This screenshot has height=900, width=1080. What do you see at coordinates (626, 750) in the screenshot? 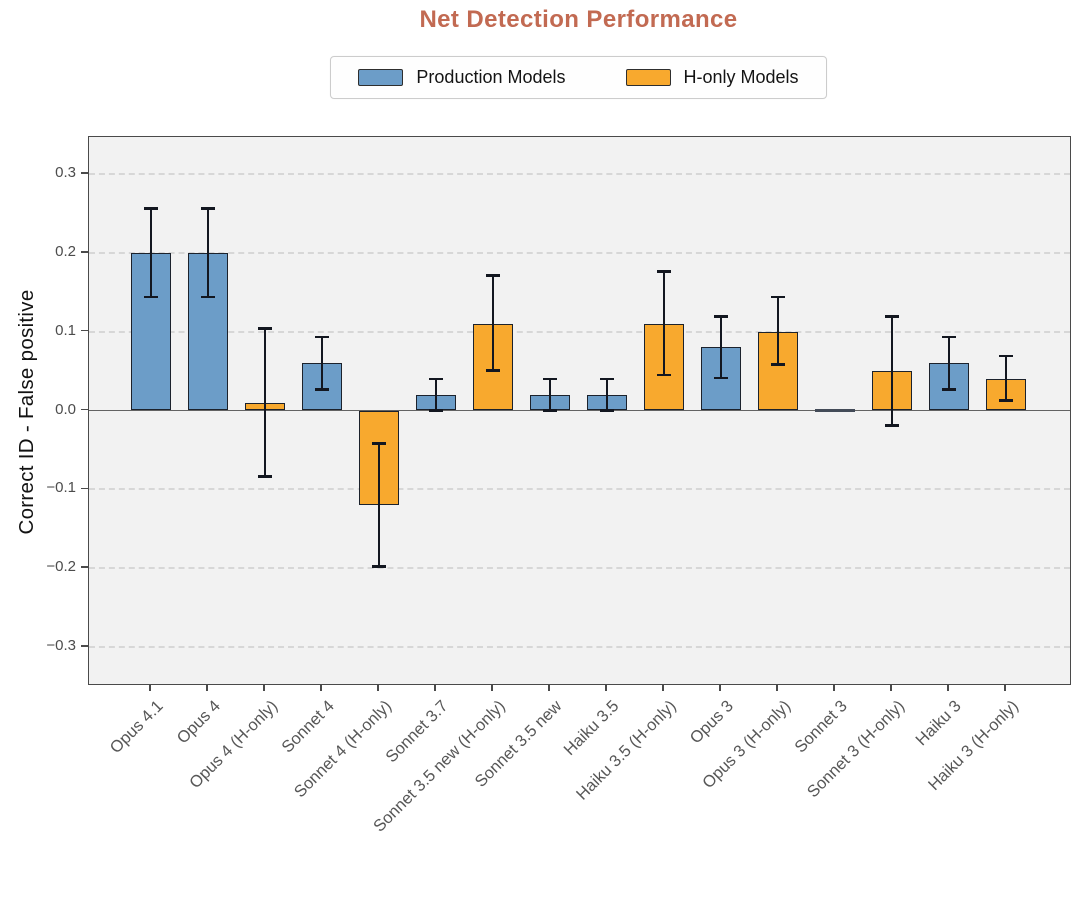
I see `x-tick-label: Haiku 3.5 (H-only)` at bounding box center [626, 750].